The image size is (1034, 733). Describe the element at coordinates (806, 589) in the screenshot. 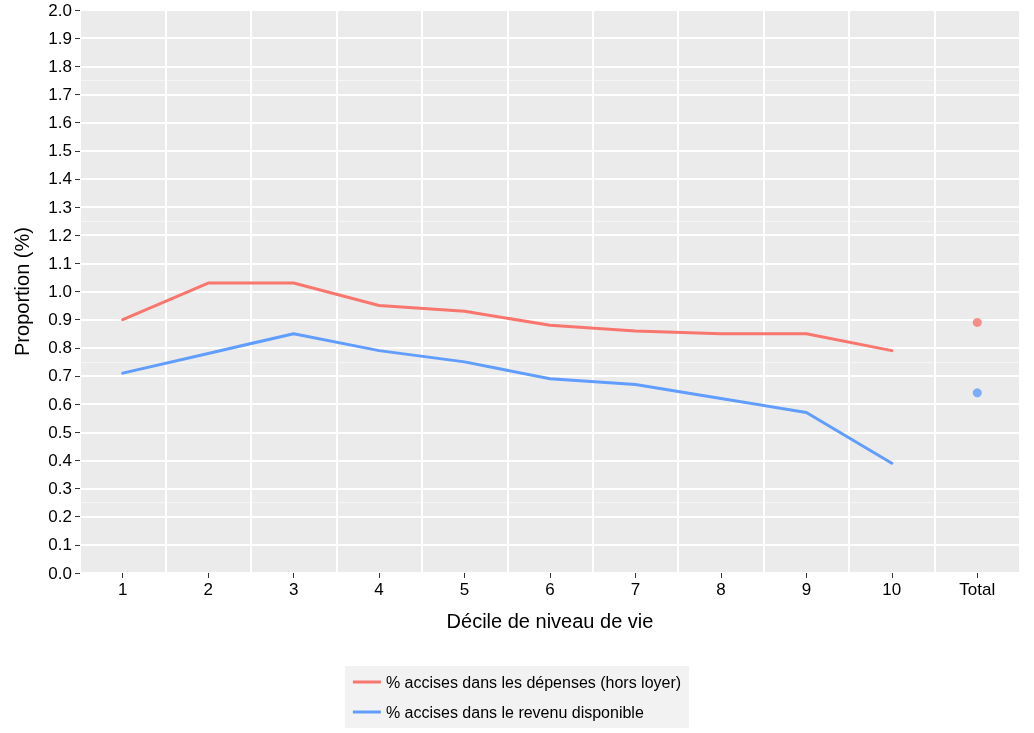

I see `x-tick-label: 9` at that location.